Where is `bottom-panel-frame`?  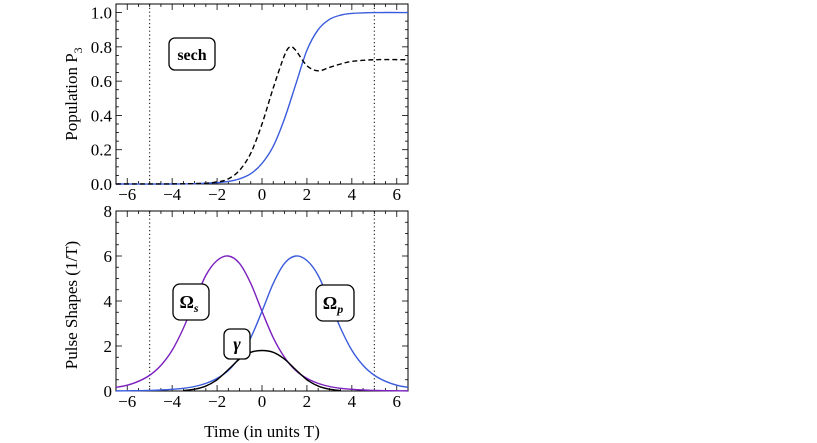 bottom-panel-frame is located at coordinates (262, 301).